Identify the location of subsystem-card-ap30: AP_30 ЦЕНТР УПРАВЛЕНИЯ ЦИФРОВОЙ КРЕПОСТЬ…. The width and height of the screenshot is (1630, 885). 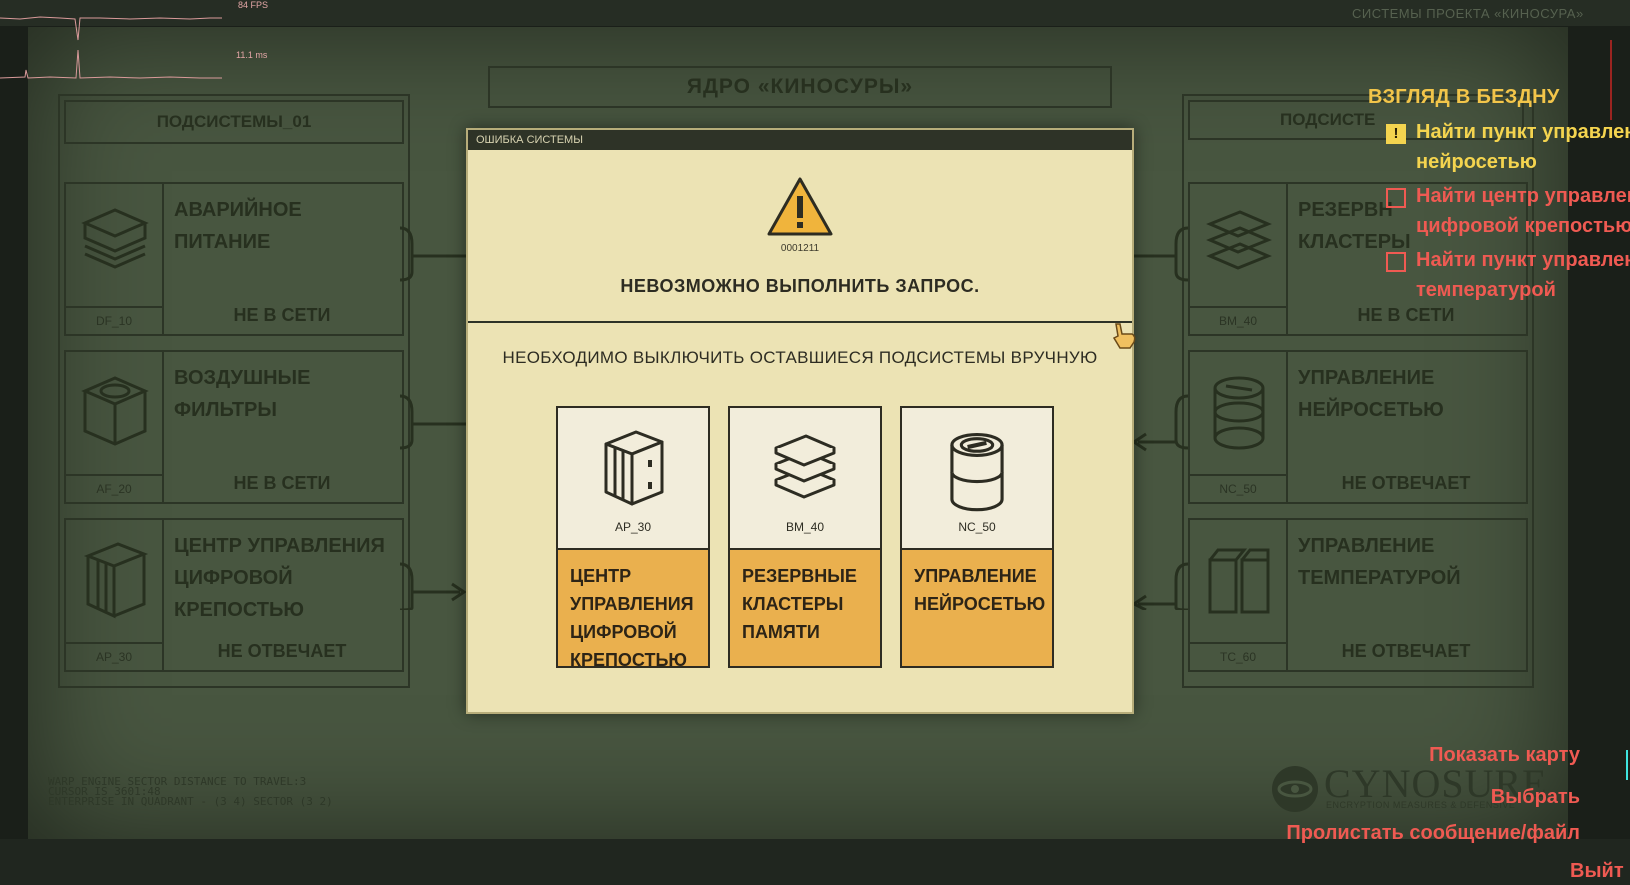
(633, 538).